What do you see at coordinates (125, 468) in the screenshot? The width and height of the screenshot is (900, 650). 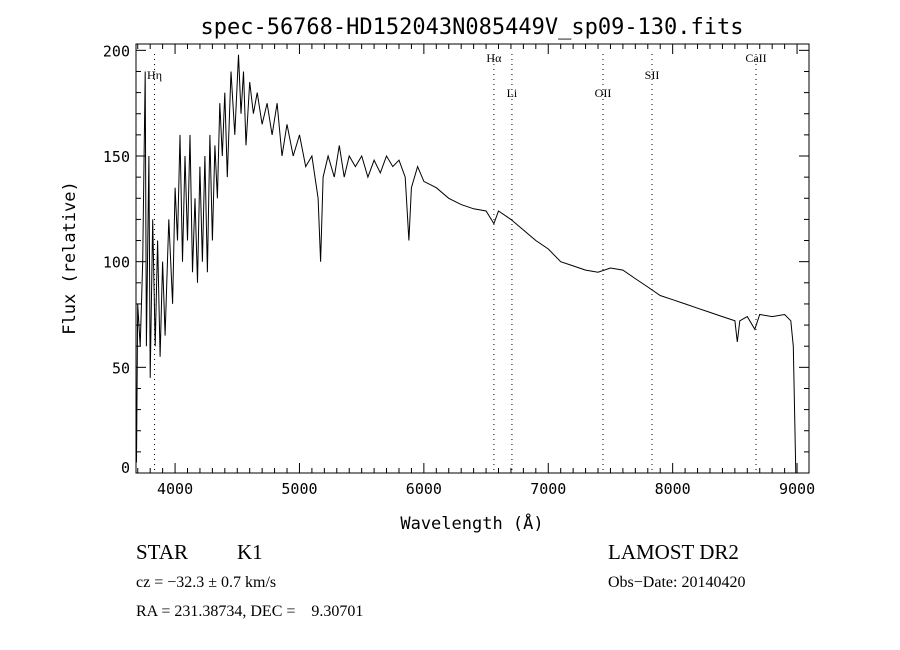 I see `y-tick-label: 0` at bounding box center [125, 468].